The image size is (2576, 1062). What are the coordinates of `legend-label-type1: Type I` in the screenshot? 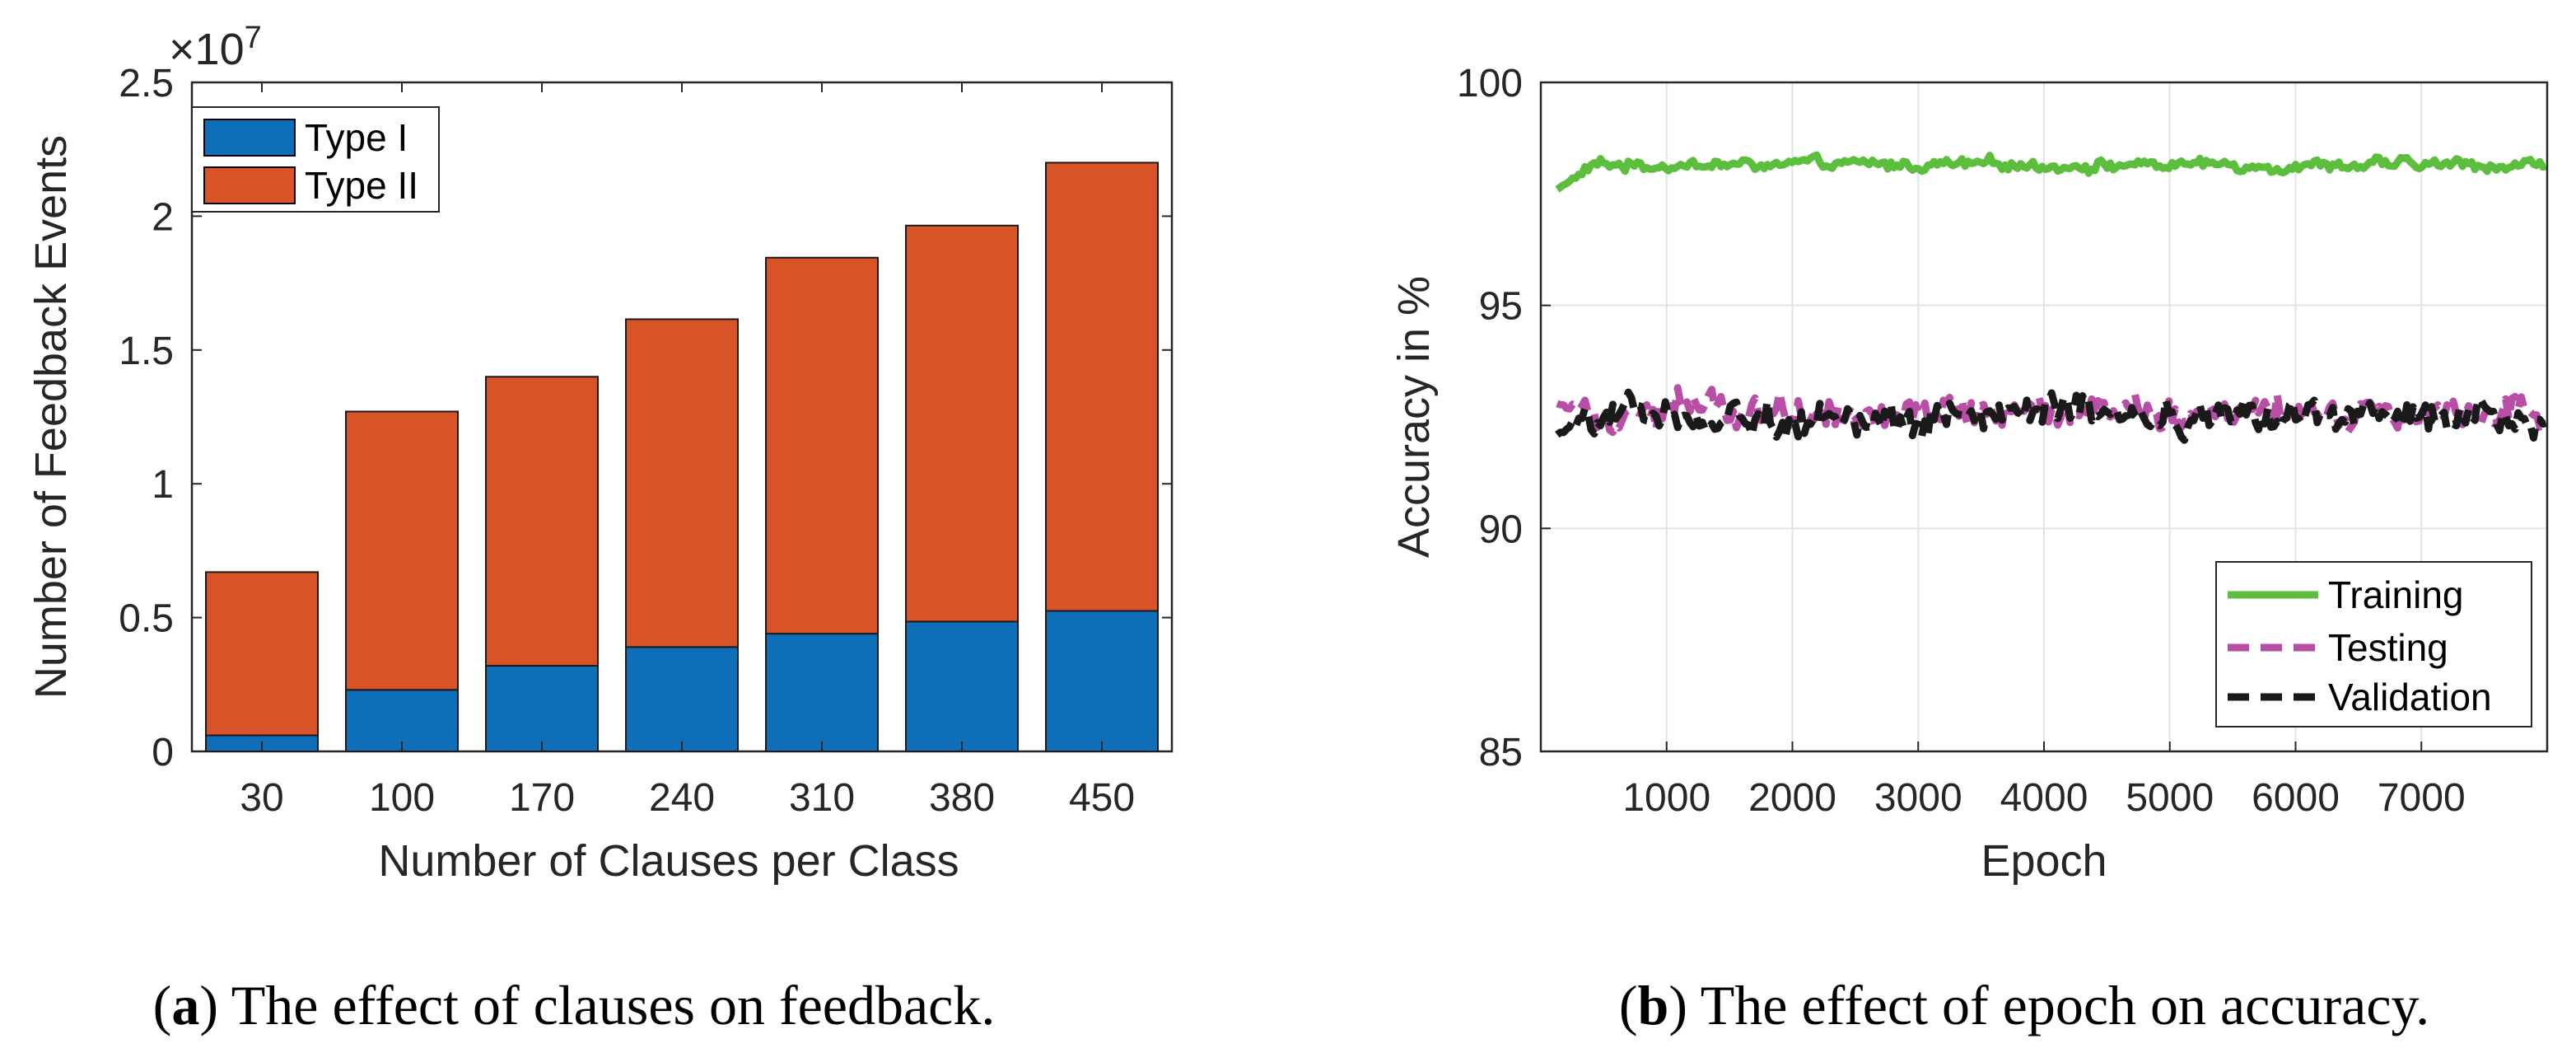 It's located at (356, 137).